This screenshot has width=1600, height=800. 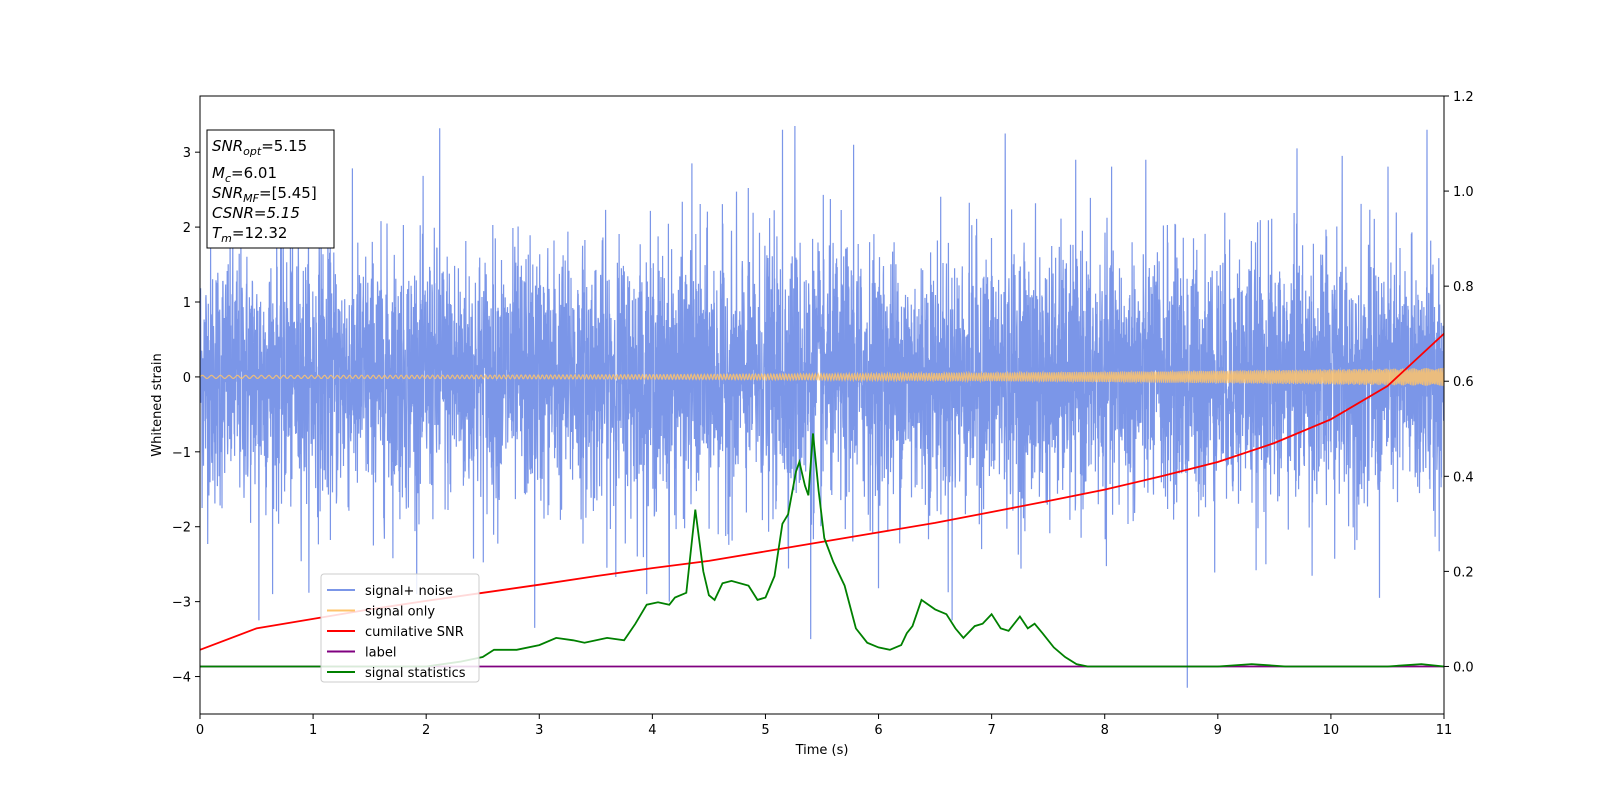 What do you see at coordinates (181, 678) in the screenshot?
I see `y-left-tick-label: −4` at bounding box center [181, 678].